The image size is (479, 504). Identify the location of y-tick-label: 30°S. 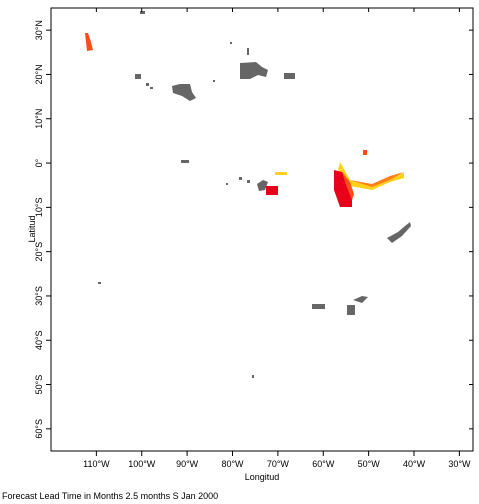
(39, 296).